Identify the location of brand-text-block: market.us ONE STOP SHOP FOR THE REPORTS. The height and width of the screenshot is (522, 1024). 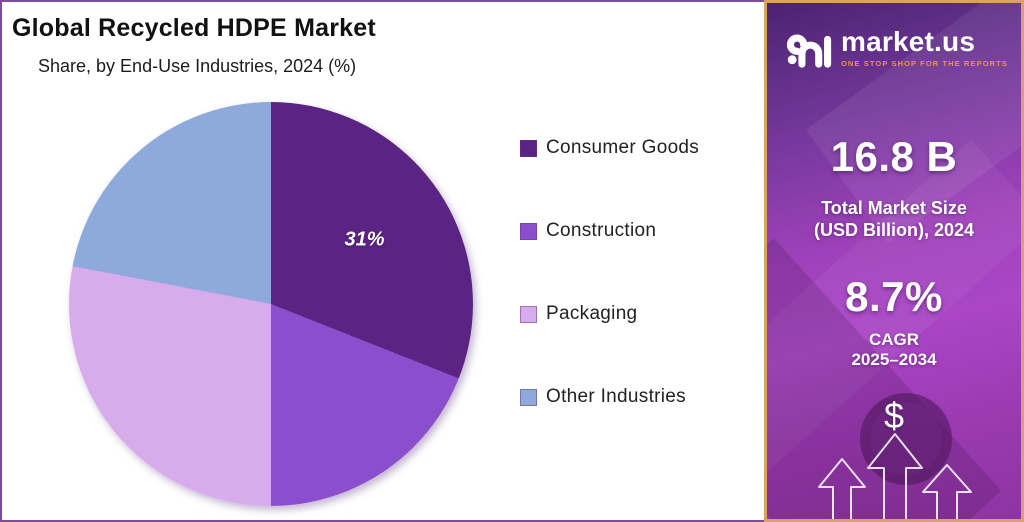
(924, 47).